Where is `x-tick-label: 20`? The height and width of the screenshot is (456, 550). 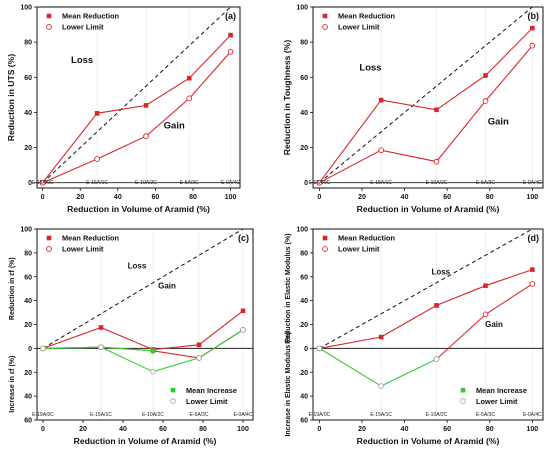 x-tick-label: 20 is located at coordinates (362, 429).